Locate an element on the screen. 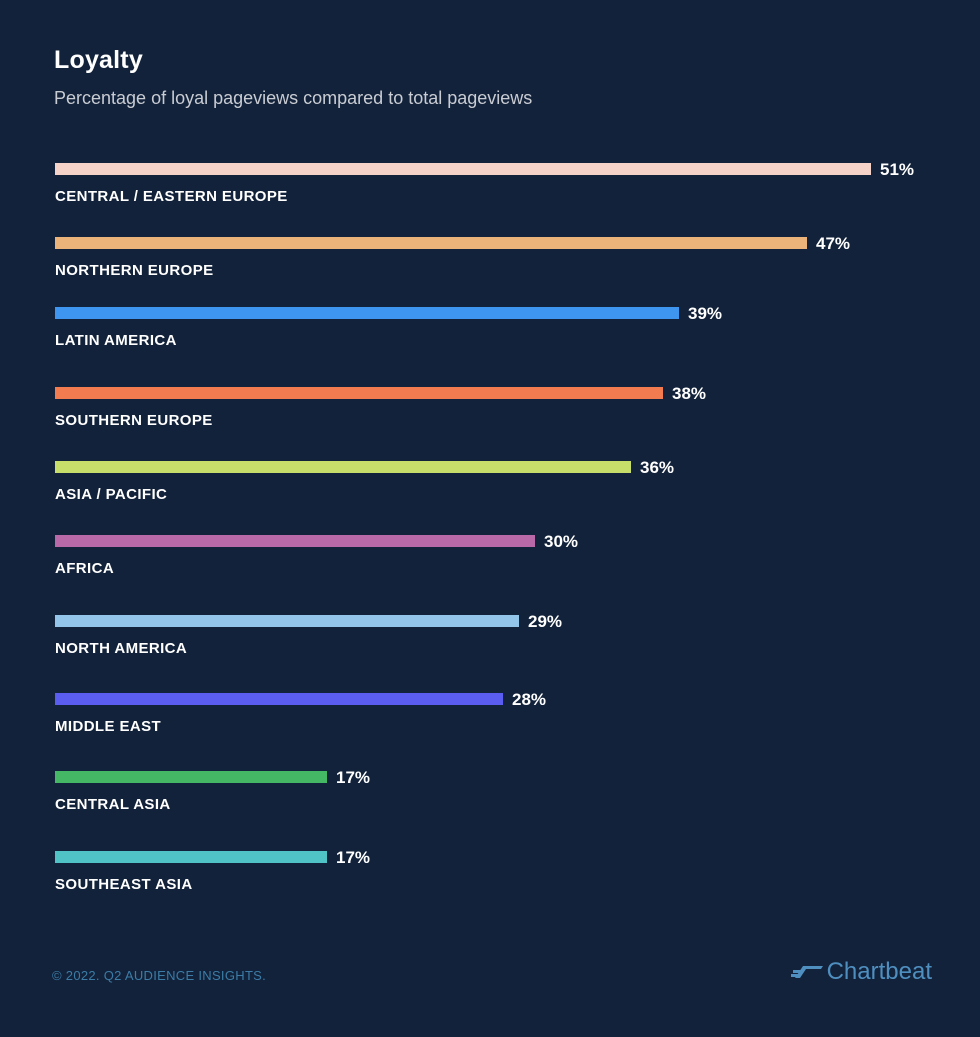 The height and width of the screenshot is (1037, 980). bar-value-label: 30% is located at coordinates (561, 541).